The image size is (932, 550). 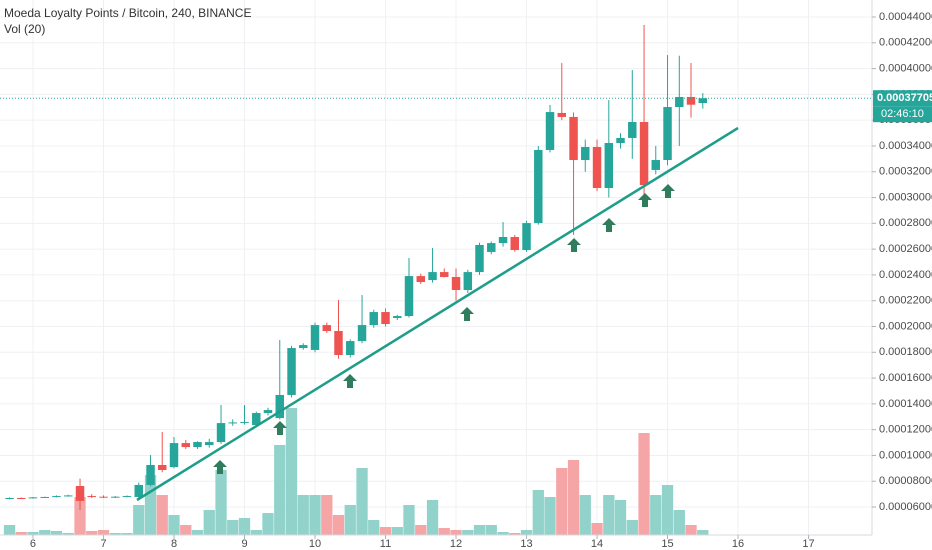 I want to click on y-tick-label: 0.00018000, so click(x=905, y=352).